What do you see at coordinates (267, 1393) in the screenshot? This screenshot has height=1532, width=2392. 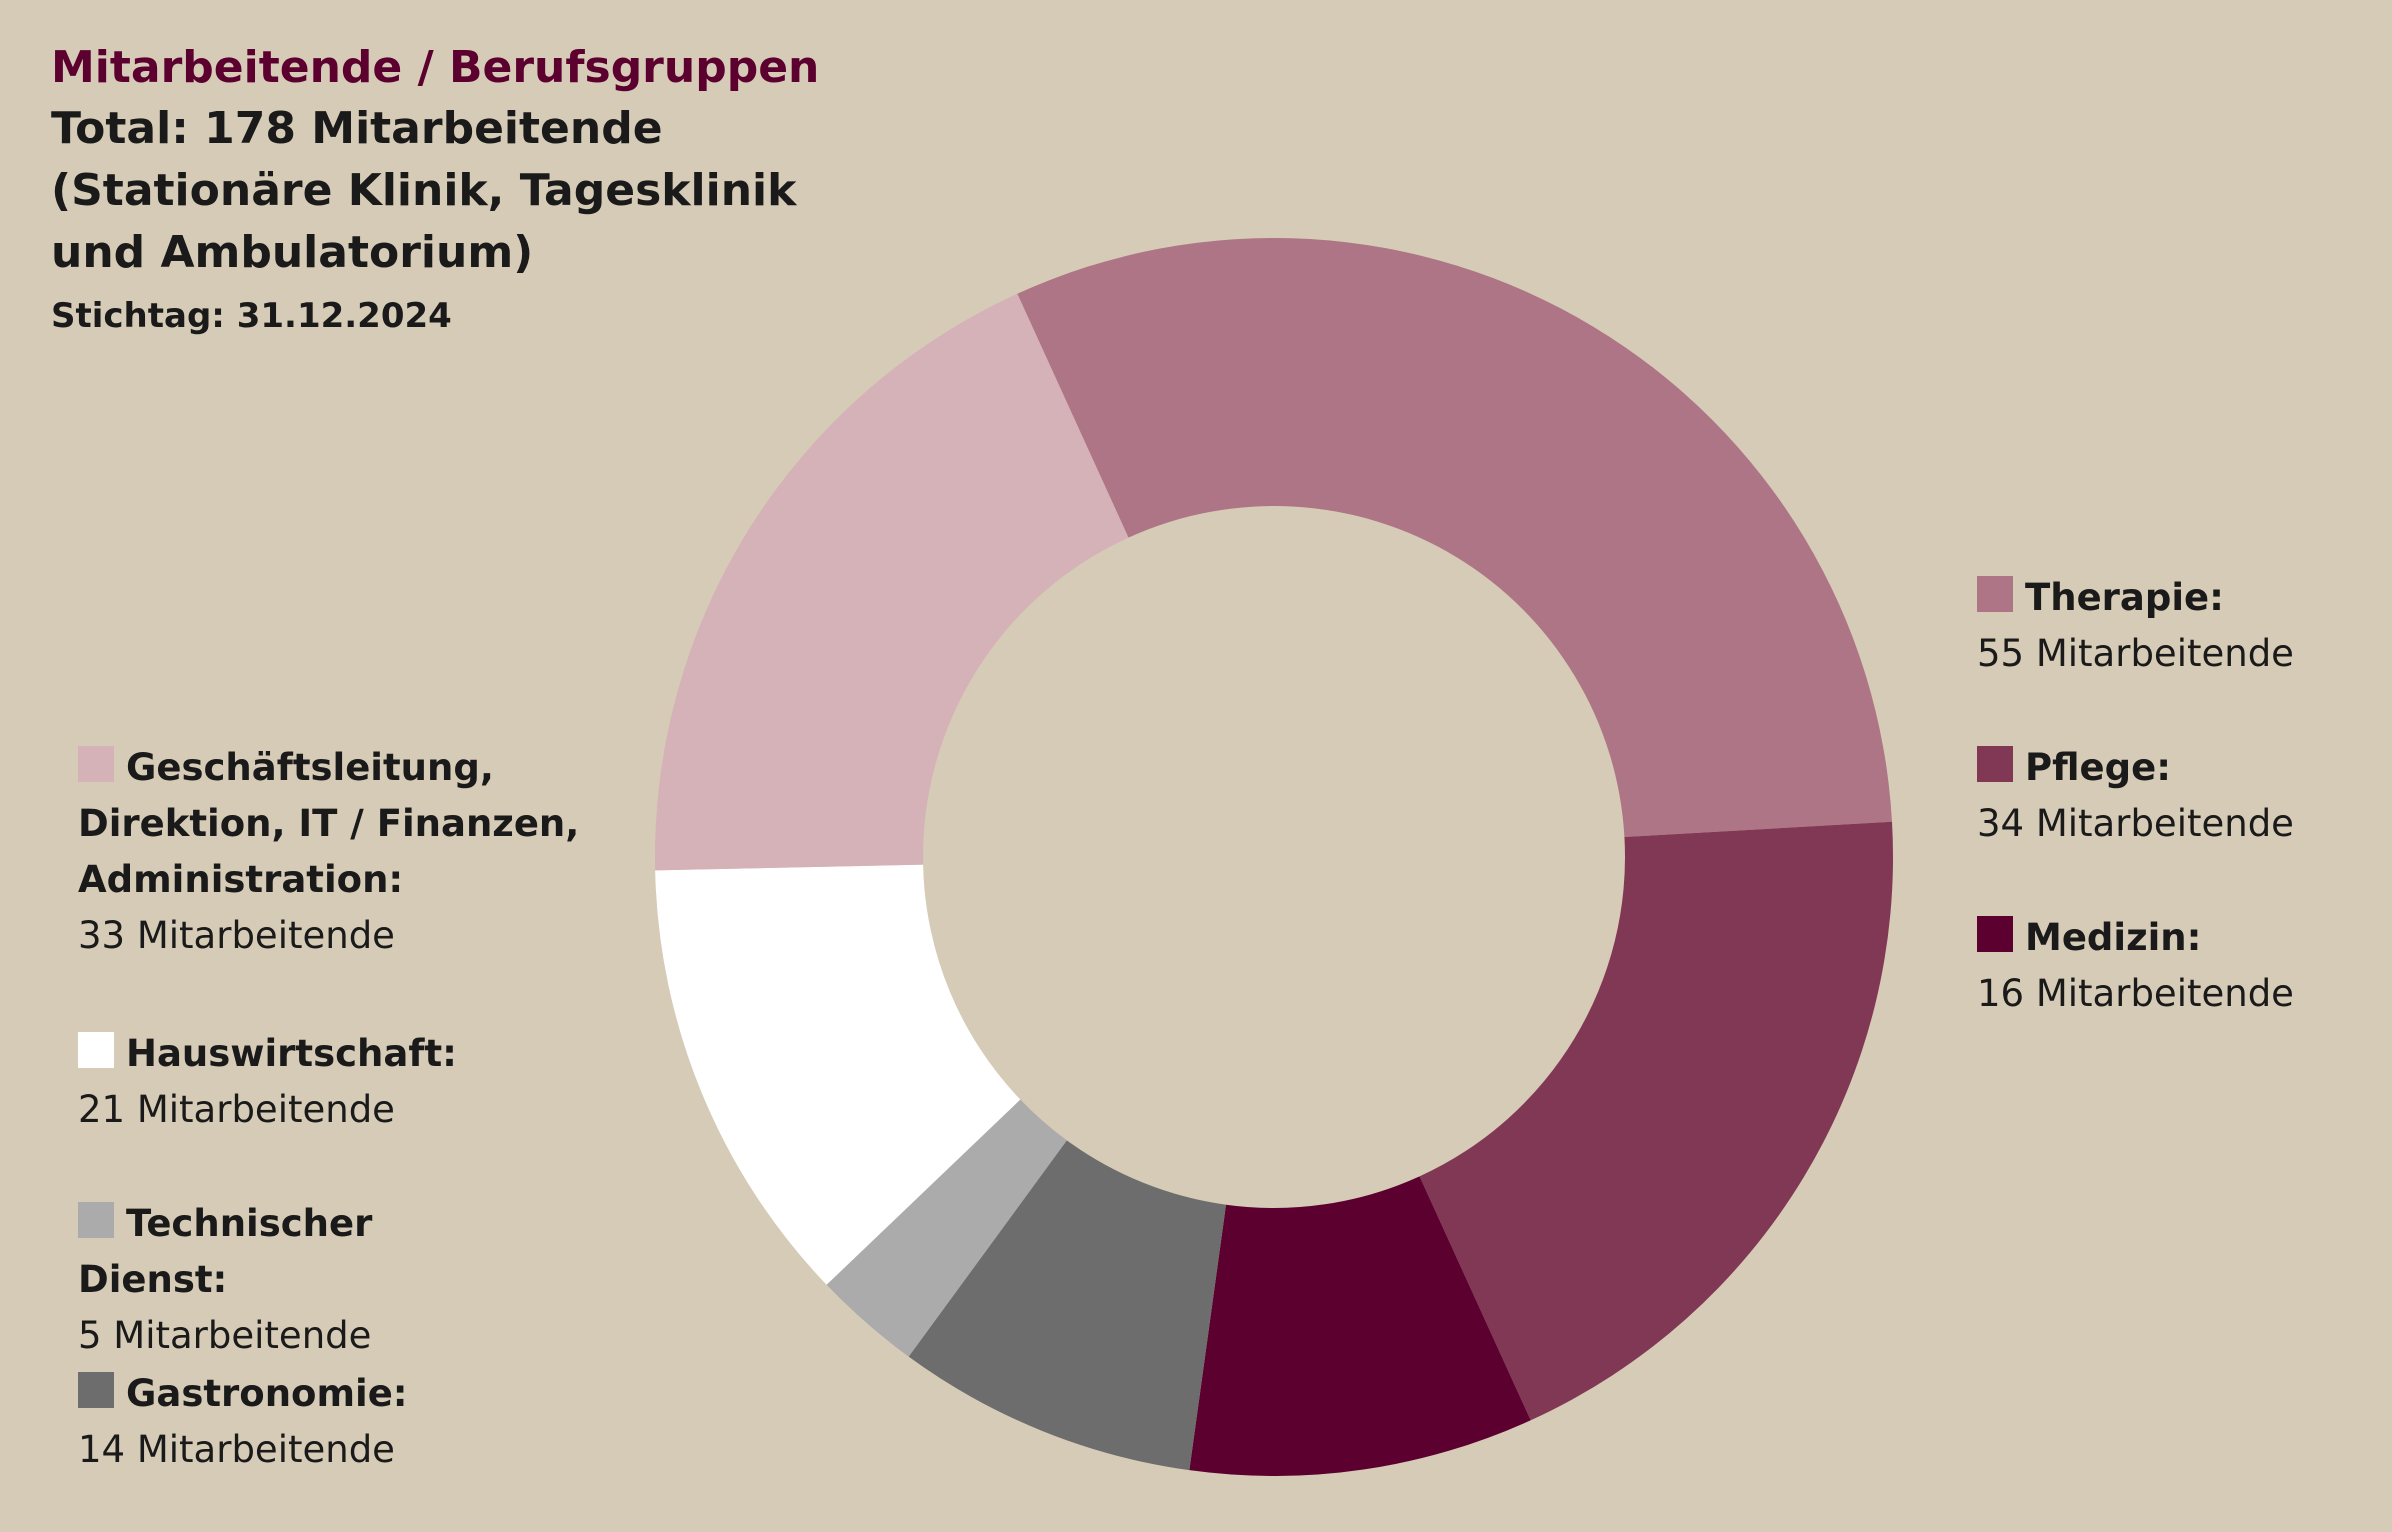 I see `legend-name: Gastronomie:` at bounding box center [267, 1393].